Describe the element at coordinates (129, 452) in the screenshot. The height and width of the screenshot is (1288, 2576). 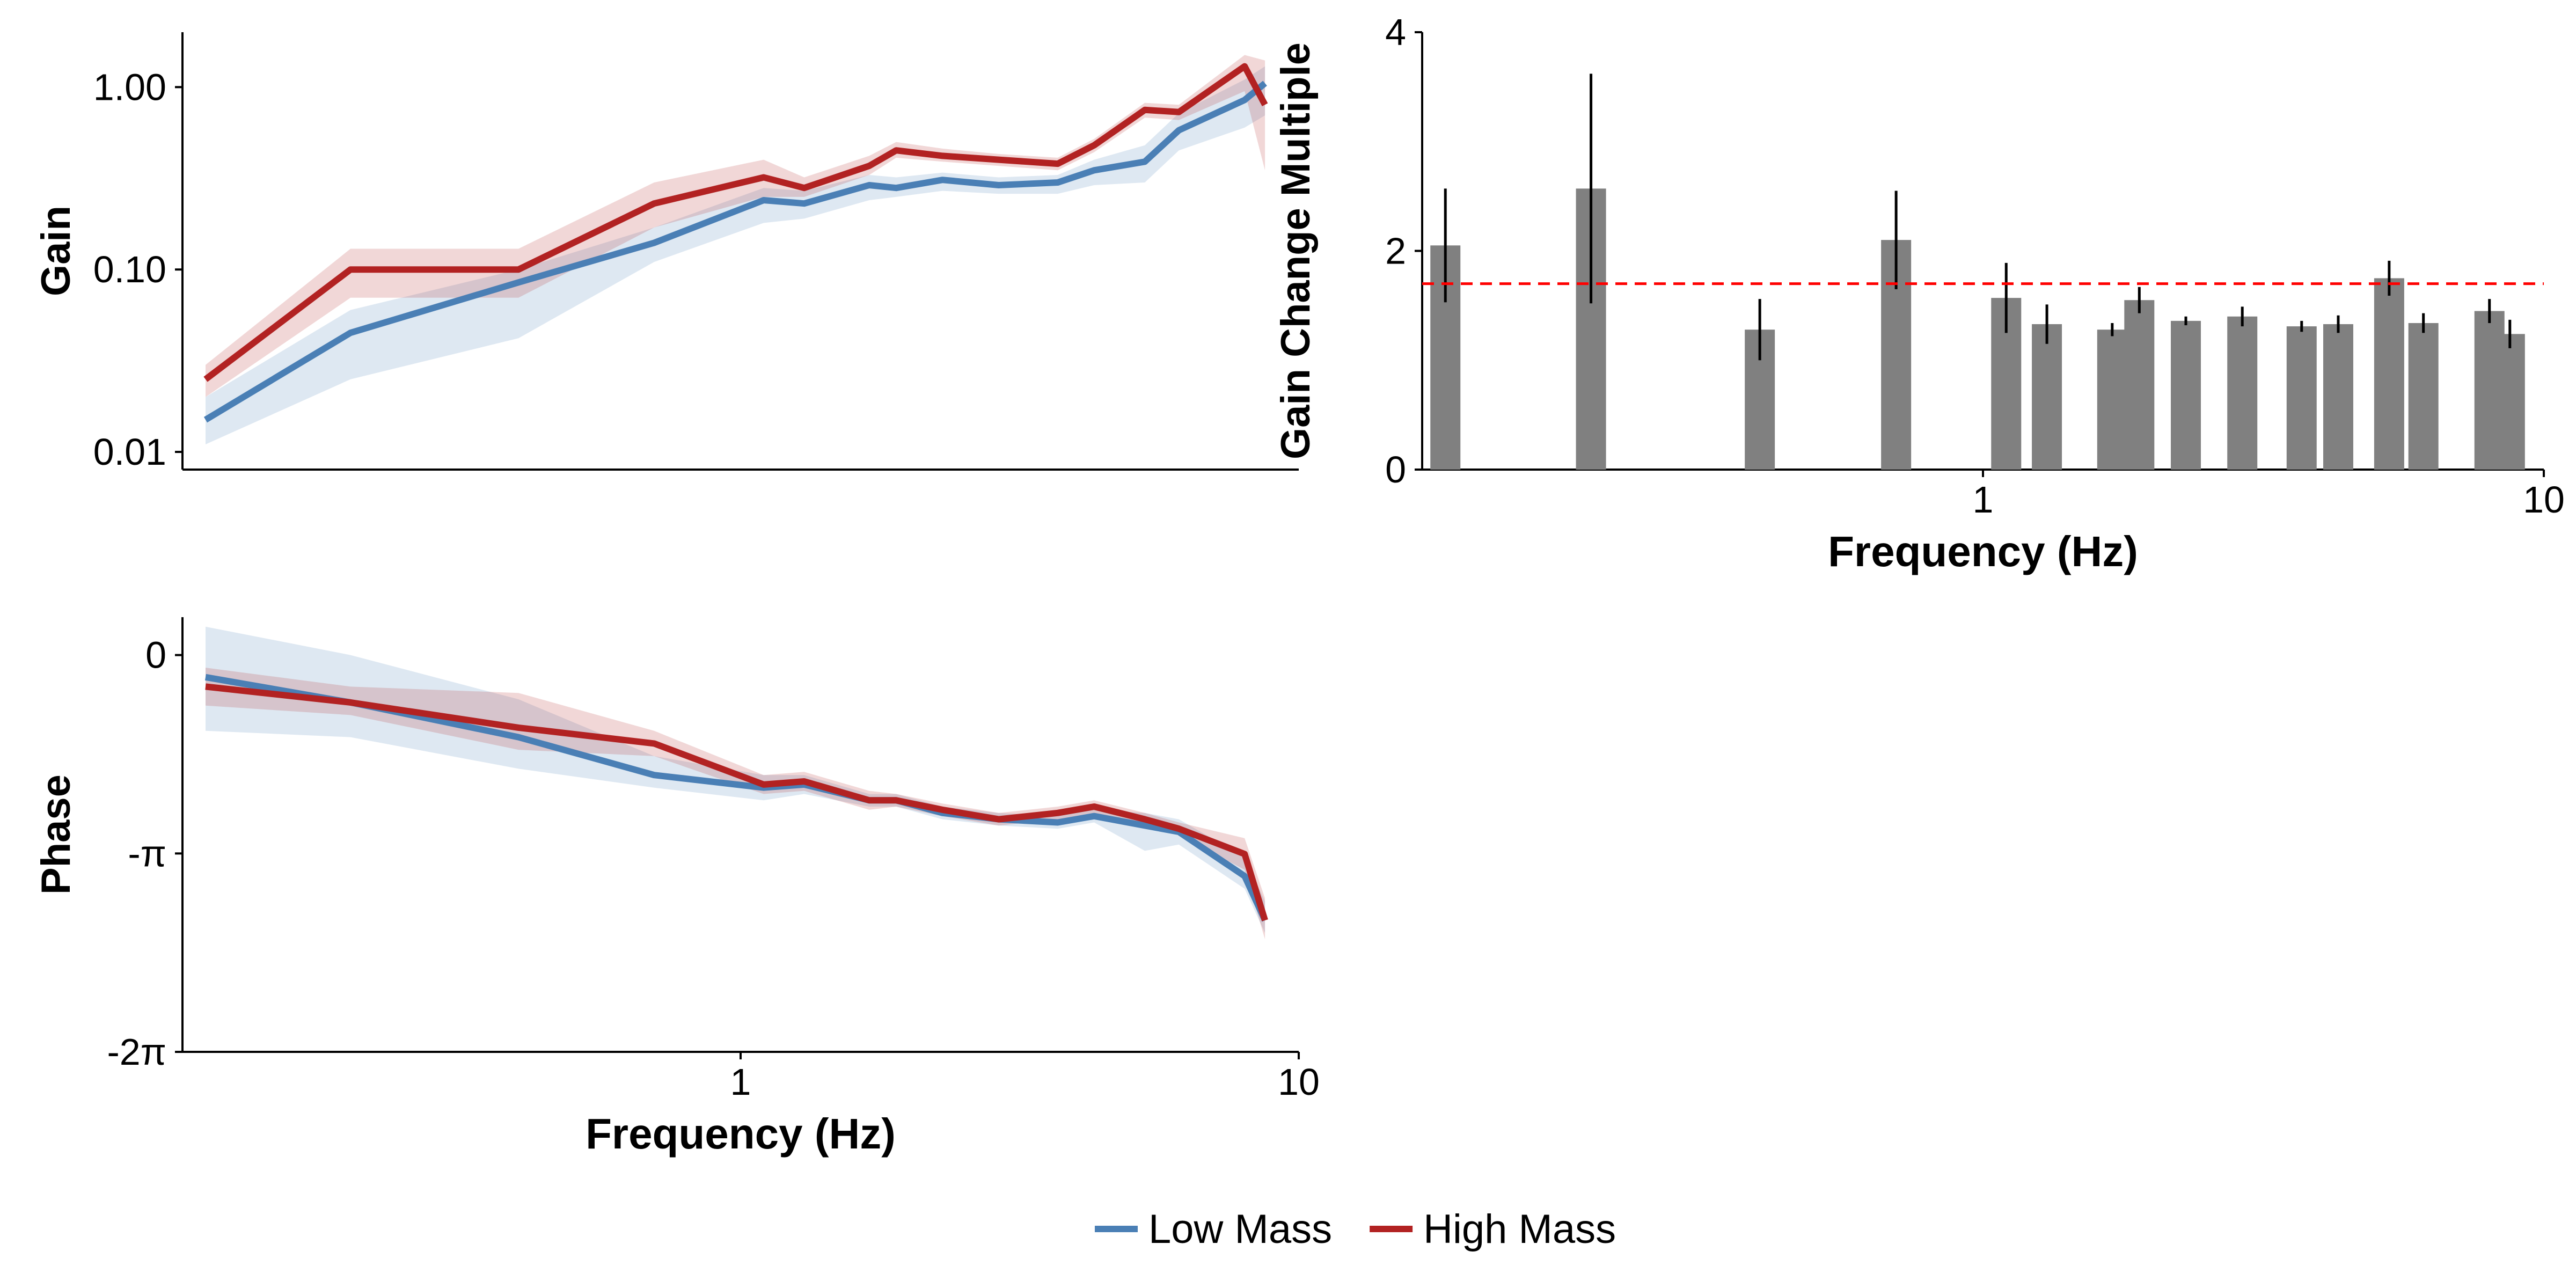
I see `y-tick-label: 0.01` at that location.